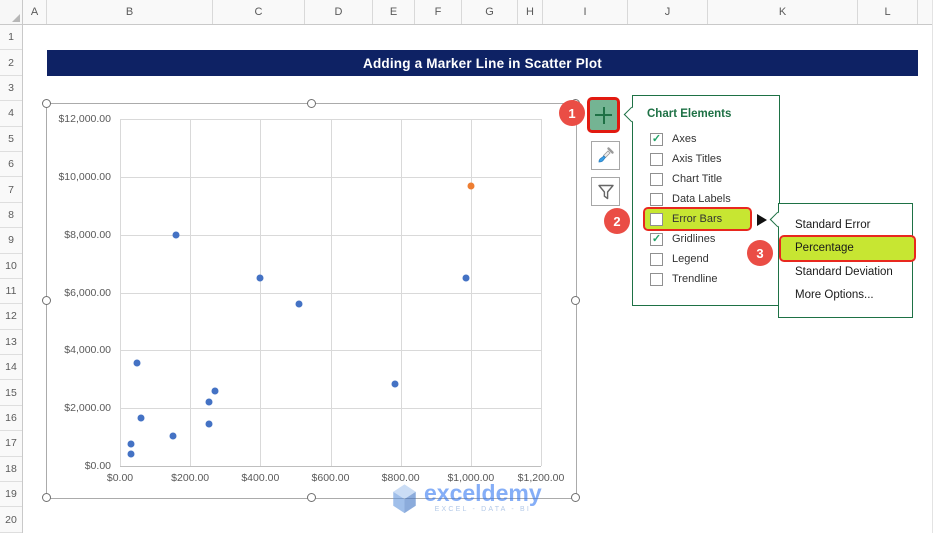 This screenshot has width=933, height=533. Describe the element at coordinates (11, 368) in the screenshot. I see `row-header-14: 14` at that location.